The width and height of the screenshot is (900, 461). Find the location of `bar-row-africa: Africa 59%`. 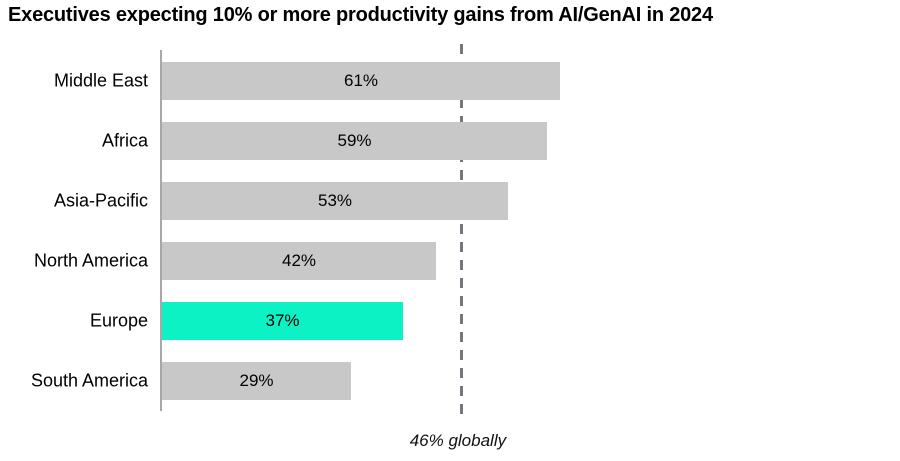

bar-row-africa: Africa 59% is located at coordinates (450, 141).